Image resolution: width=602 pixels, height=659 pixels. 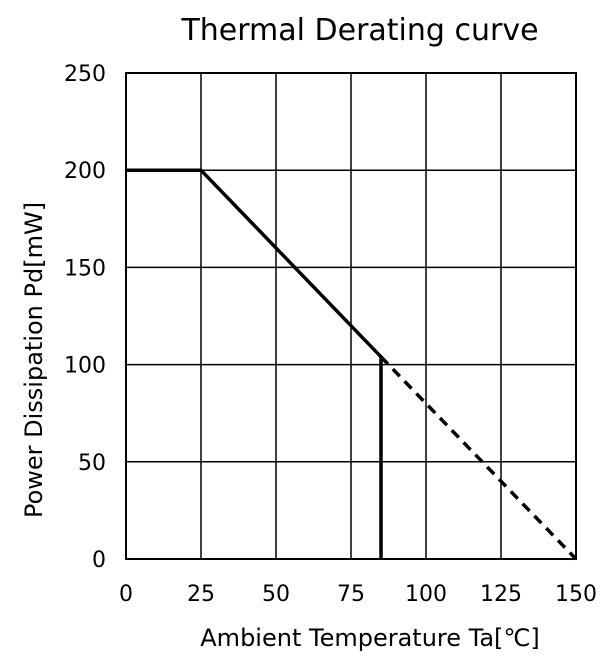 What do you see at coordinates (576, 594) in the screenshot?
I see `x-tick-label: 150` at bounding box center [576, 594].